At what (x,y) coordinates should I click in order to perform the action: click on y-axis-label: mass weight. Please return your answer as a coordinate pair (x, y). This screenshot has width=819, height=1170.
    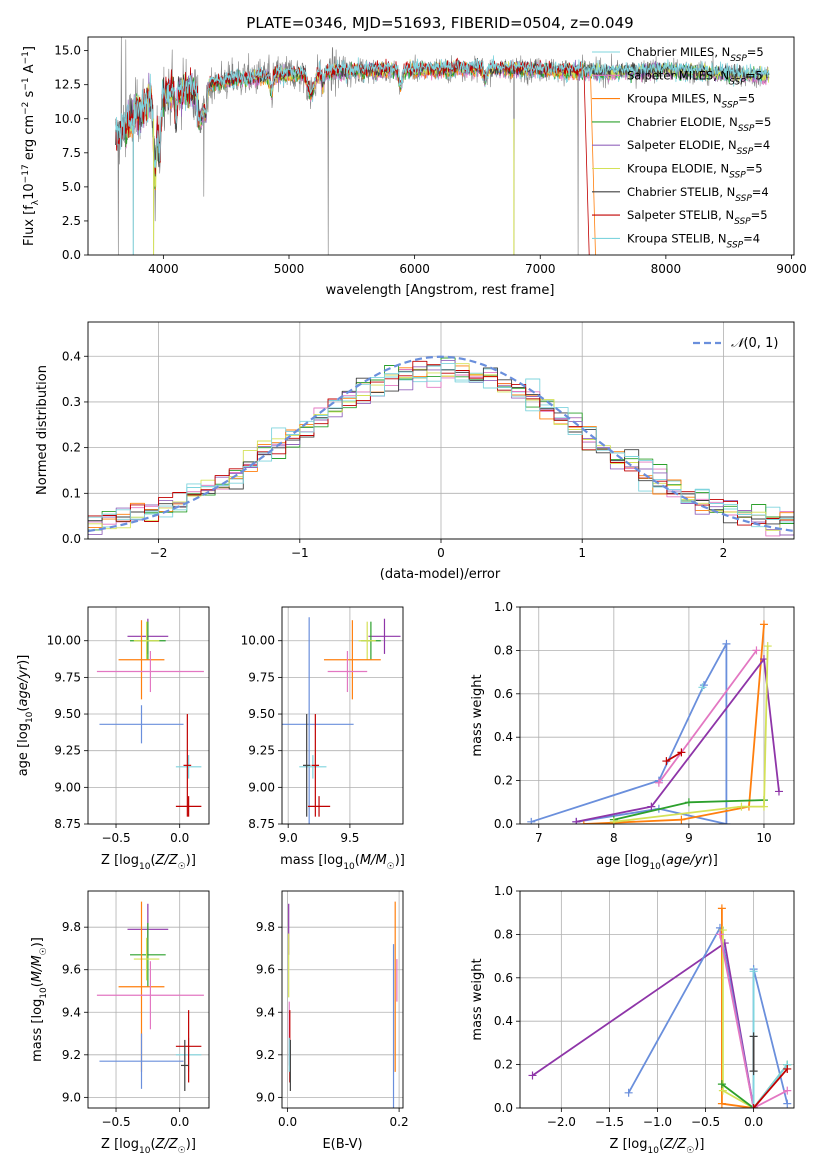
    Looking at the image, I should click on (477, 715).